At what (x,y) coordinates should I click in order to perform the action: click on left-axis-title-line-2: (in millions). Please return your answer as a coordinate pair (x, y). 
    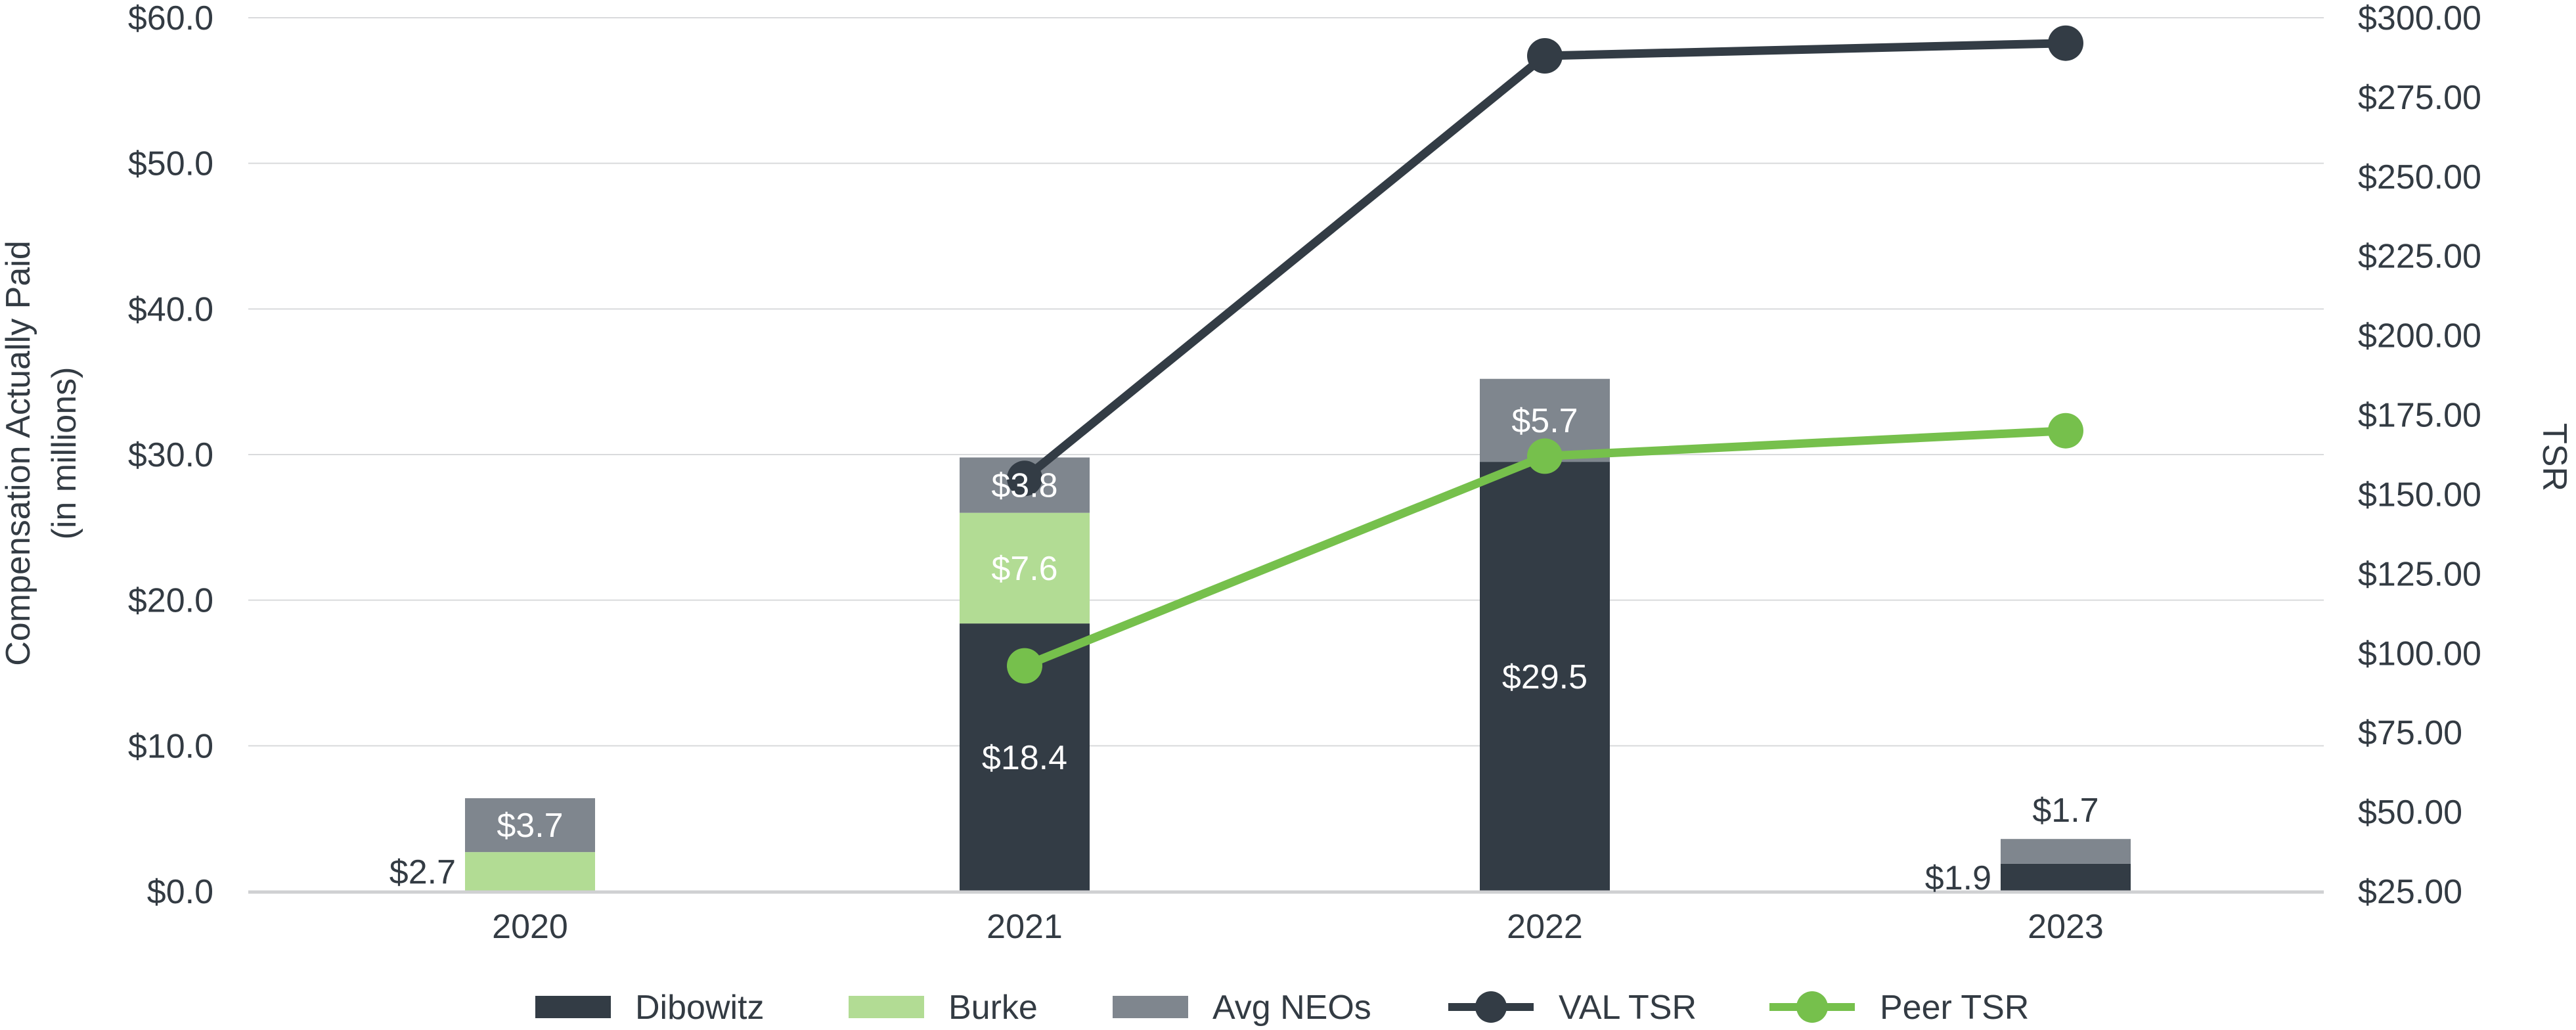
    Looking at the image, I should click on (64, 453).